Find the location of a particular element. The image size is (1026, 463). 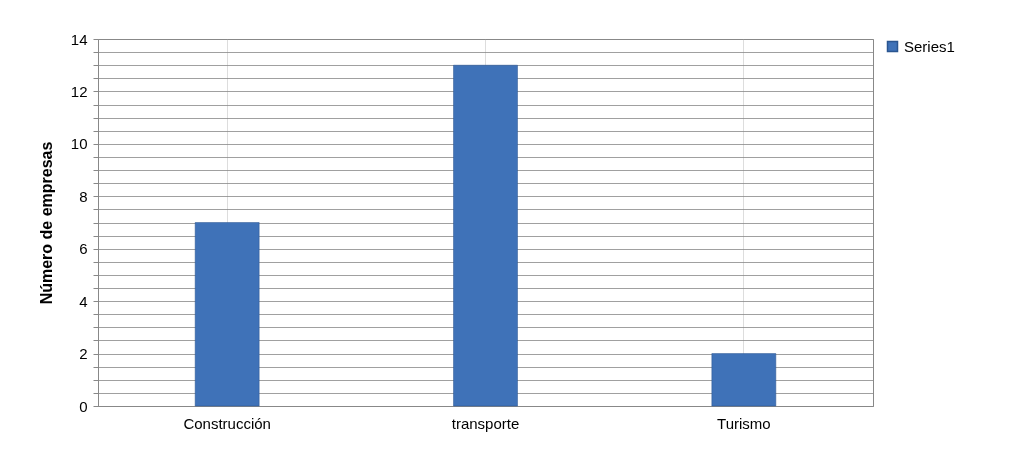

y-tick-label: 10 is located at coordinates (79, 144).